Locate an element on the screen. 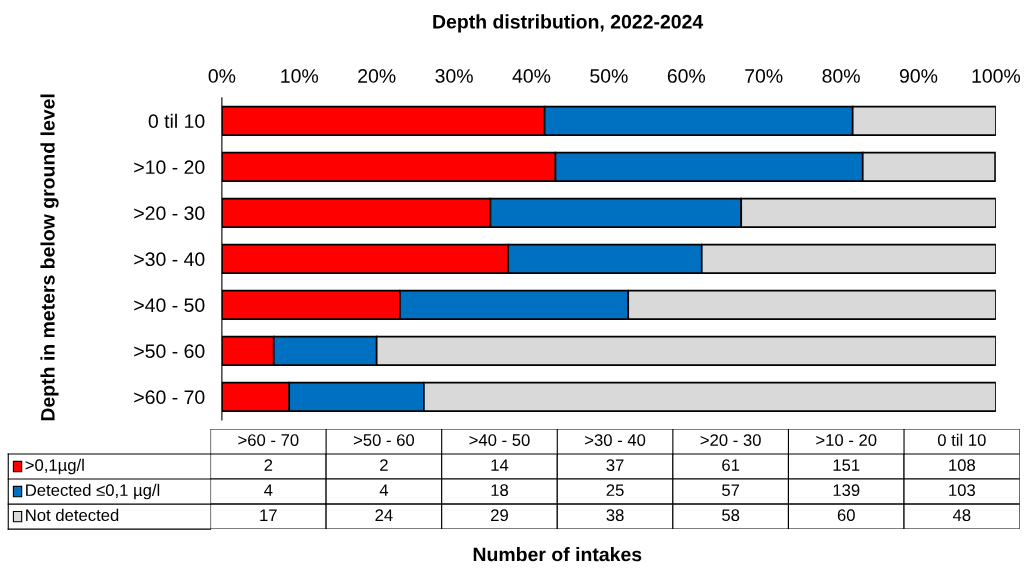 The width and height of the screenshot is (1032, 572). x-tick-label: 90% is located at coordinates (918, 76).